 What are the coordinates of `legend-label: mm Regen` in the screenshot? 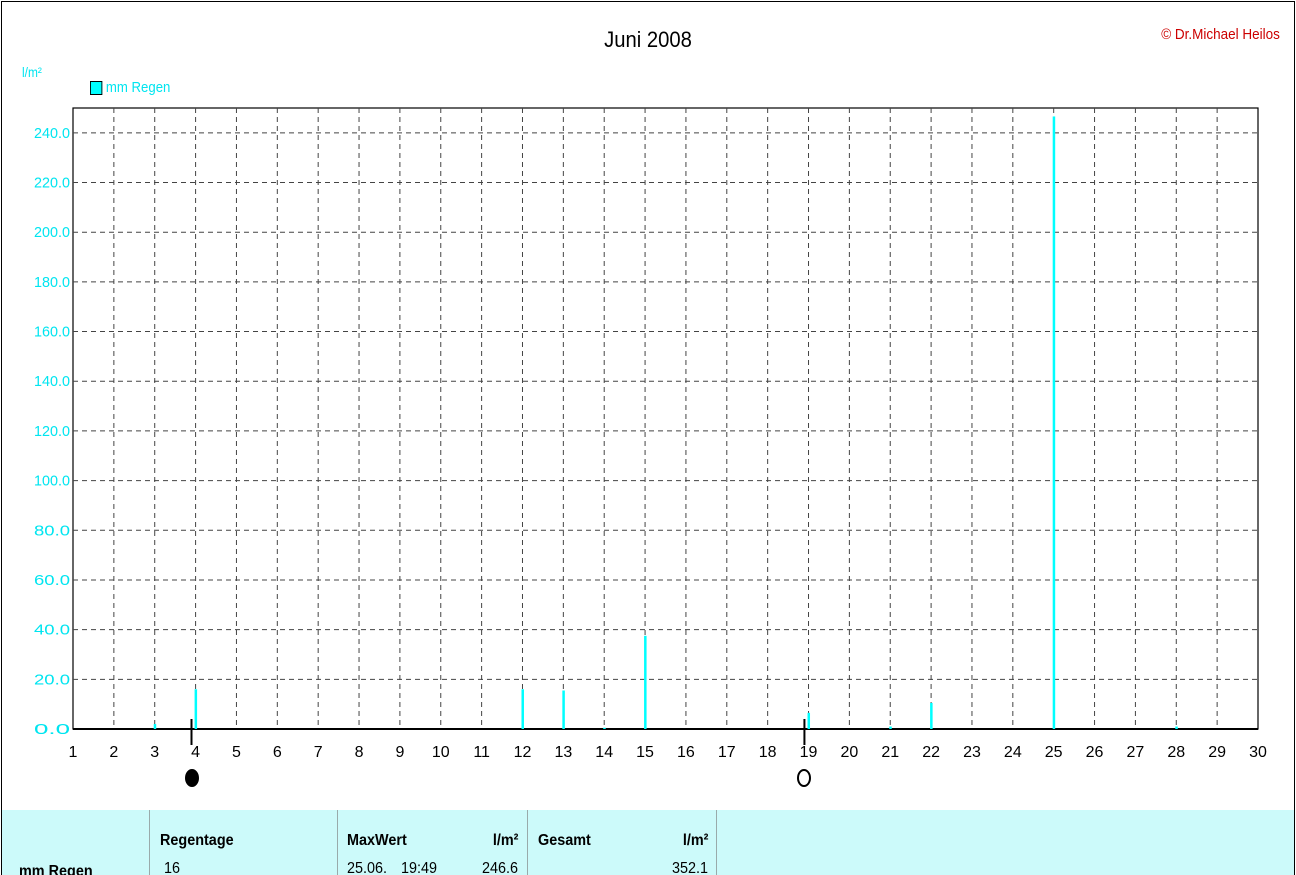 It's located at (138, 87).